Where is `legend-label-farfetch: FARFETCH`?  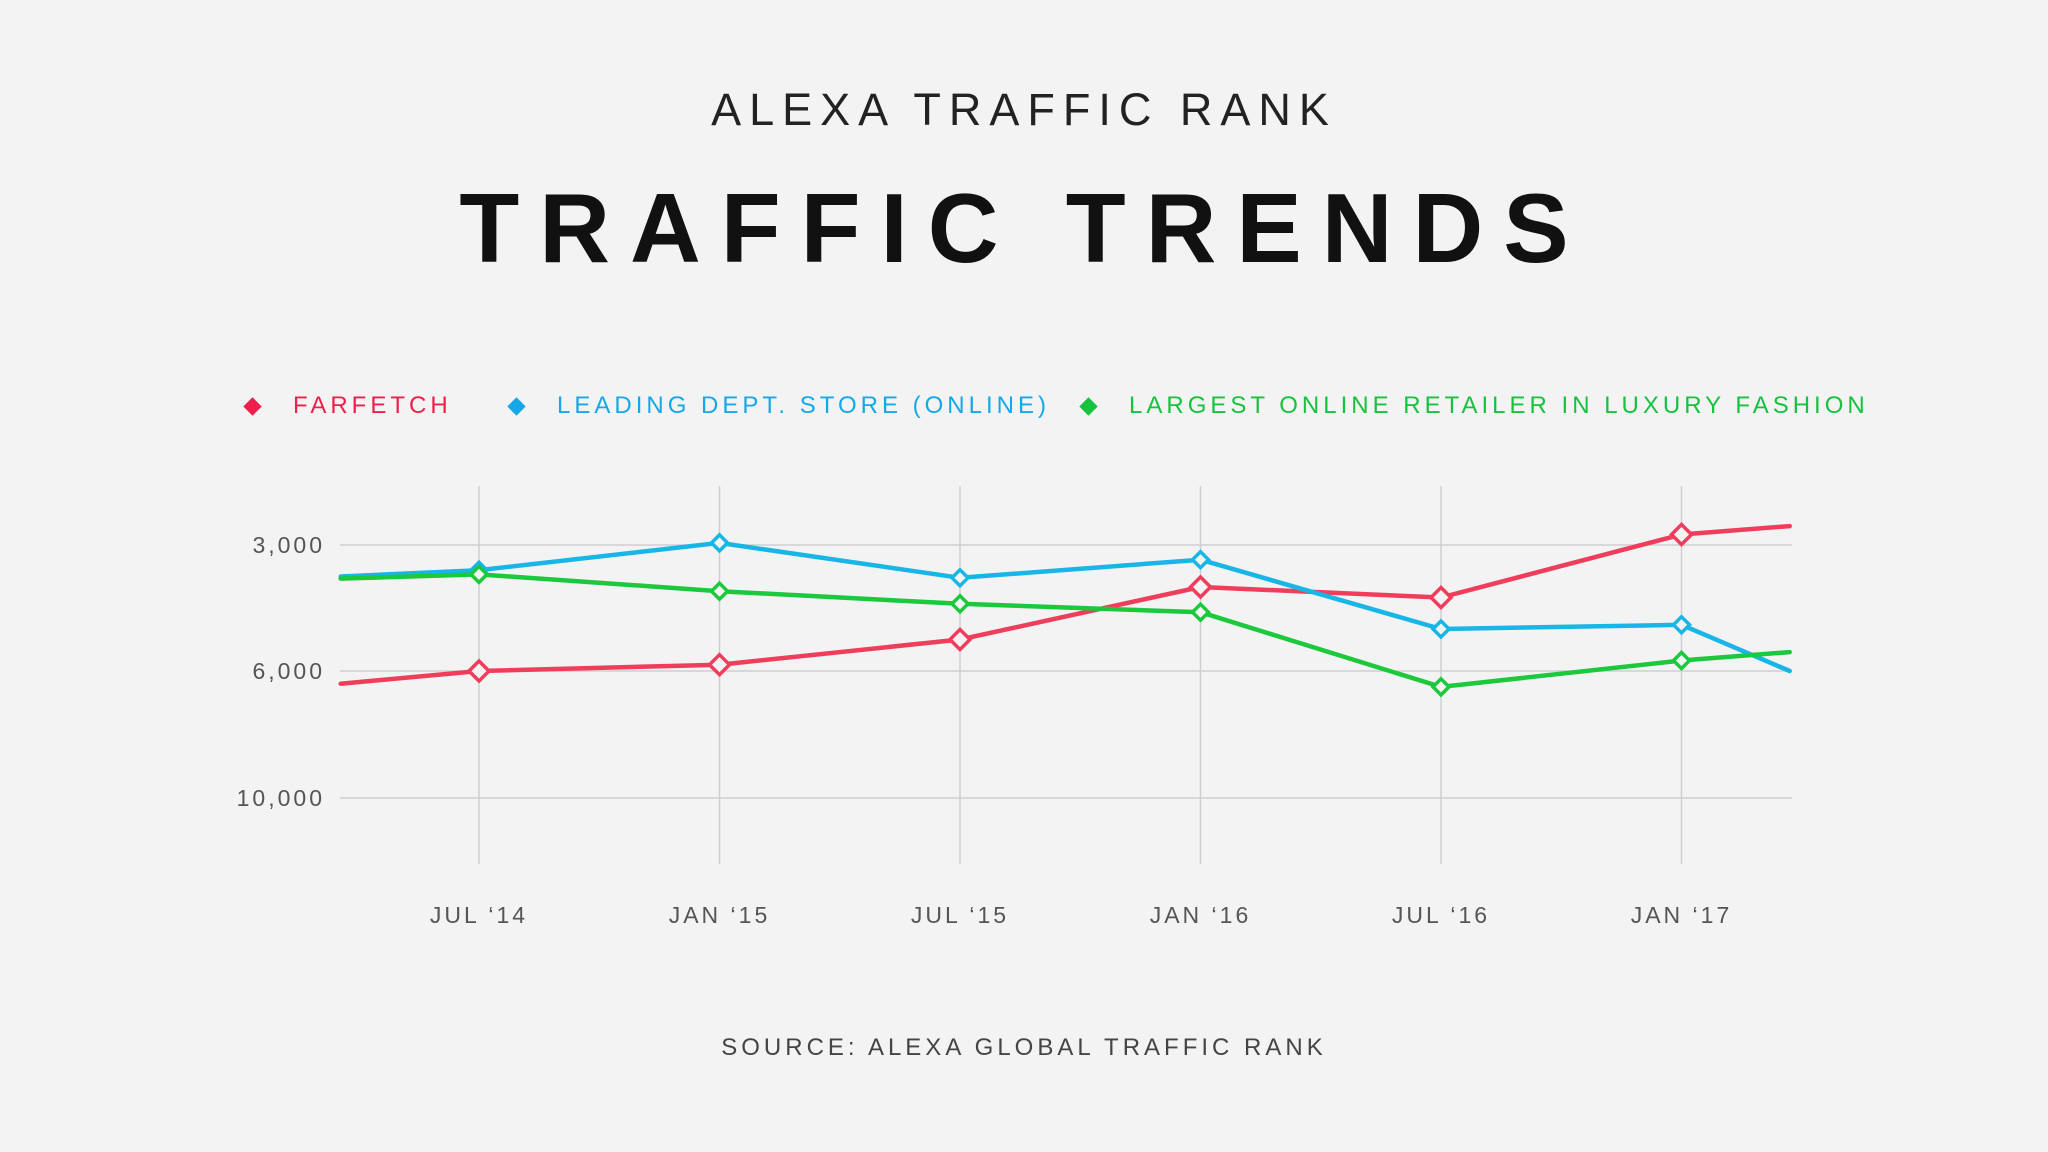 legend-label-farfetch: FARFETCH is located at coordinates (372, 405).